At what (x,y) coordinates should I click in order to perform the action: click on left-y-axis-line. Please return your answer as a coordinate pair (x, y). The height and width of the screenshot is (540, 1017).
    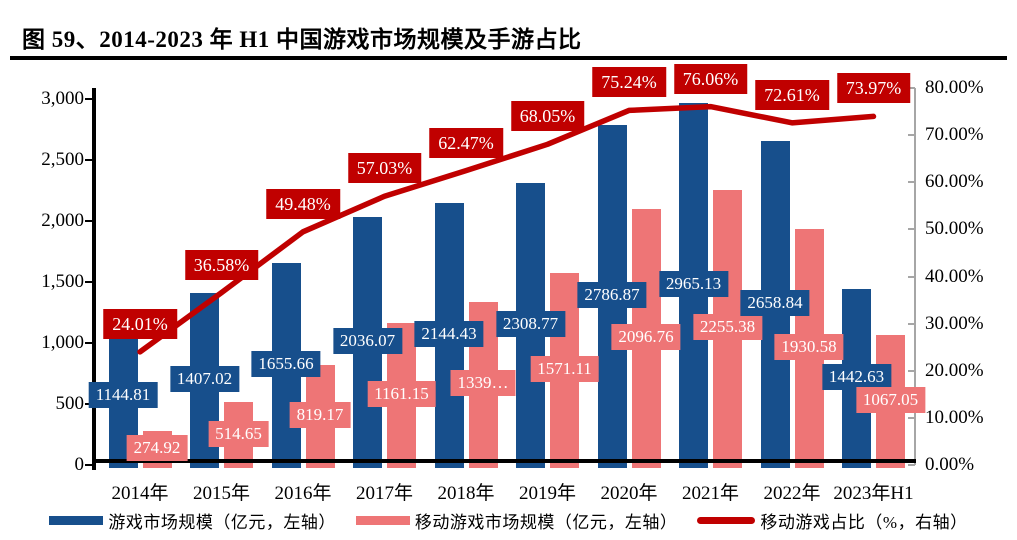
    Looking at the image, I should click on (94, 279).